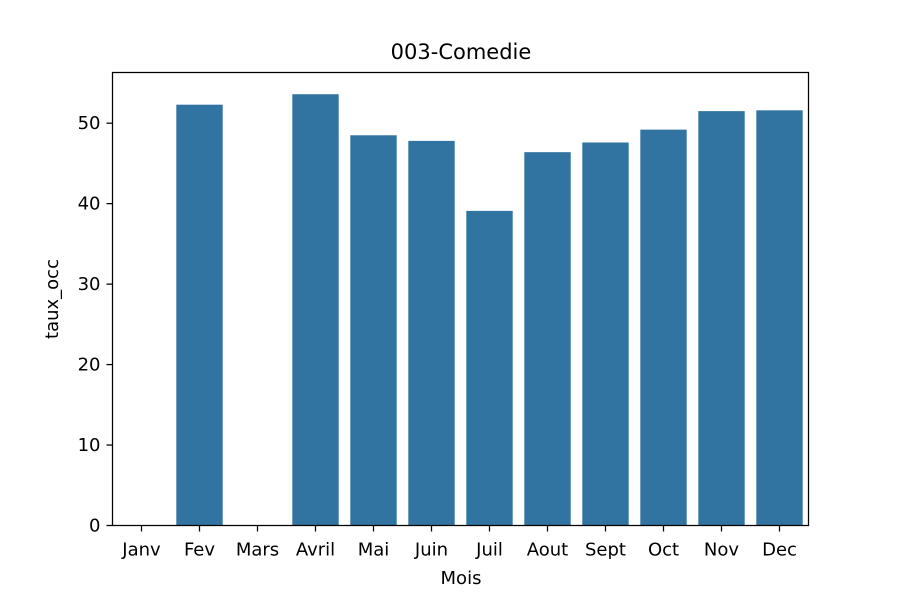 This screenshot has width=900, height=600. Describe the element at coordinates (489, 368) in the screenshot. I see `bar-juil` at that location.